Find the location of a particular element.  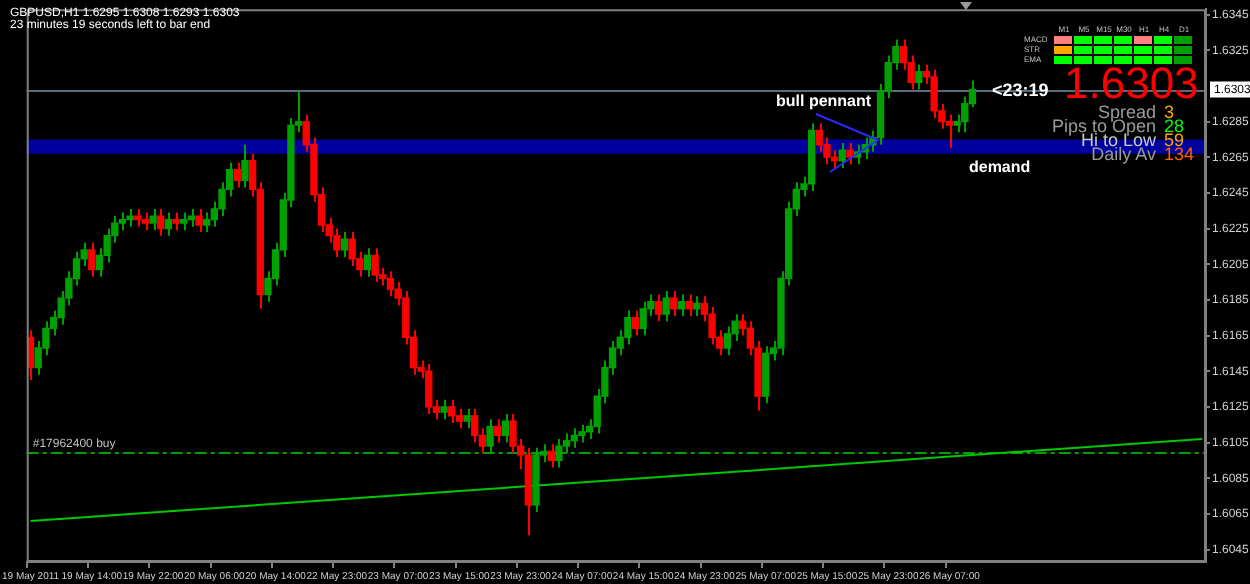

annotation: <23:19 is located at coordinates (1020, 90).